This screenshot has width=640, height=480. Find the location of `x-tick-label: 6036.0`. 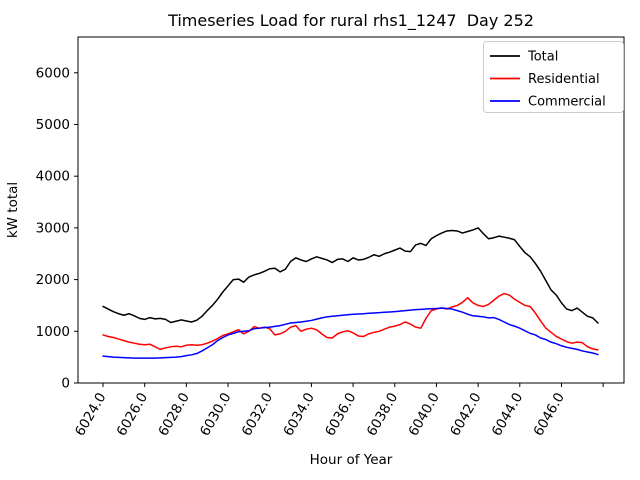

x-tick-label: 6036.0 is located at coordinates (340, 414).